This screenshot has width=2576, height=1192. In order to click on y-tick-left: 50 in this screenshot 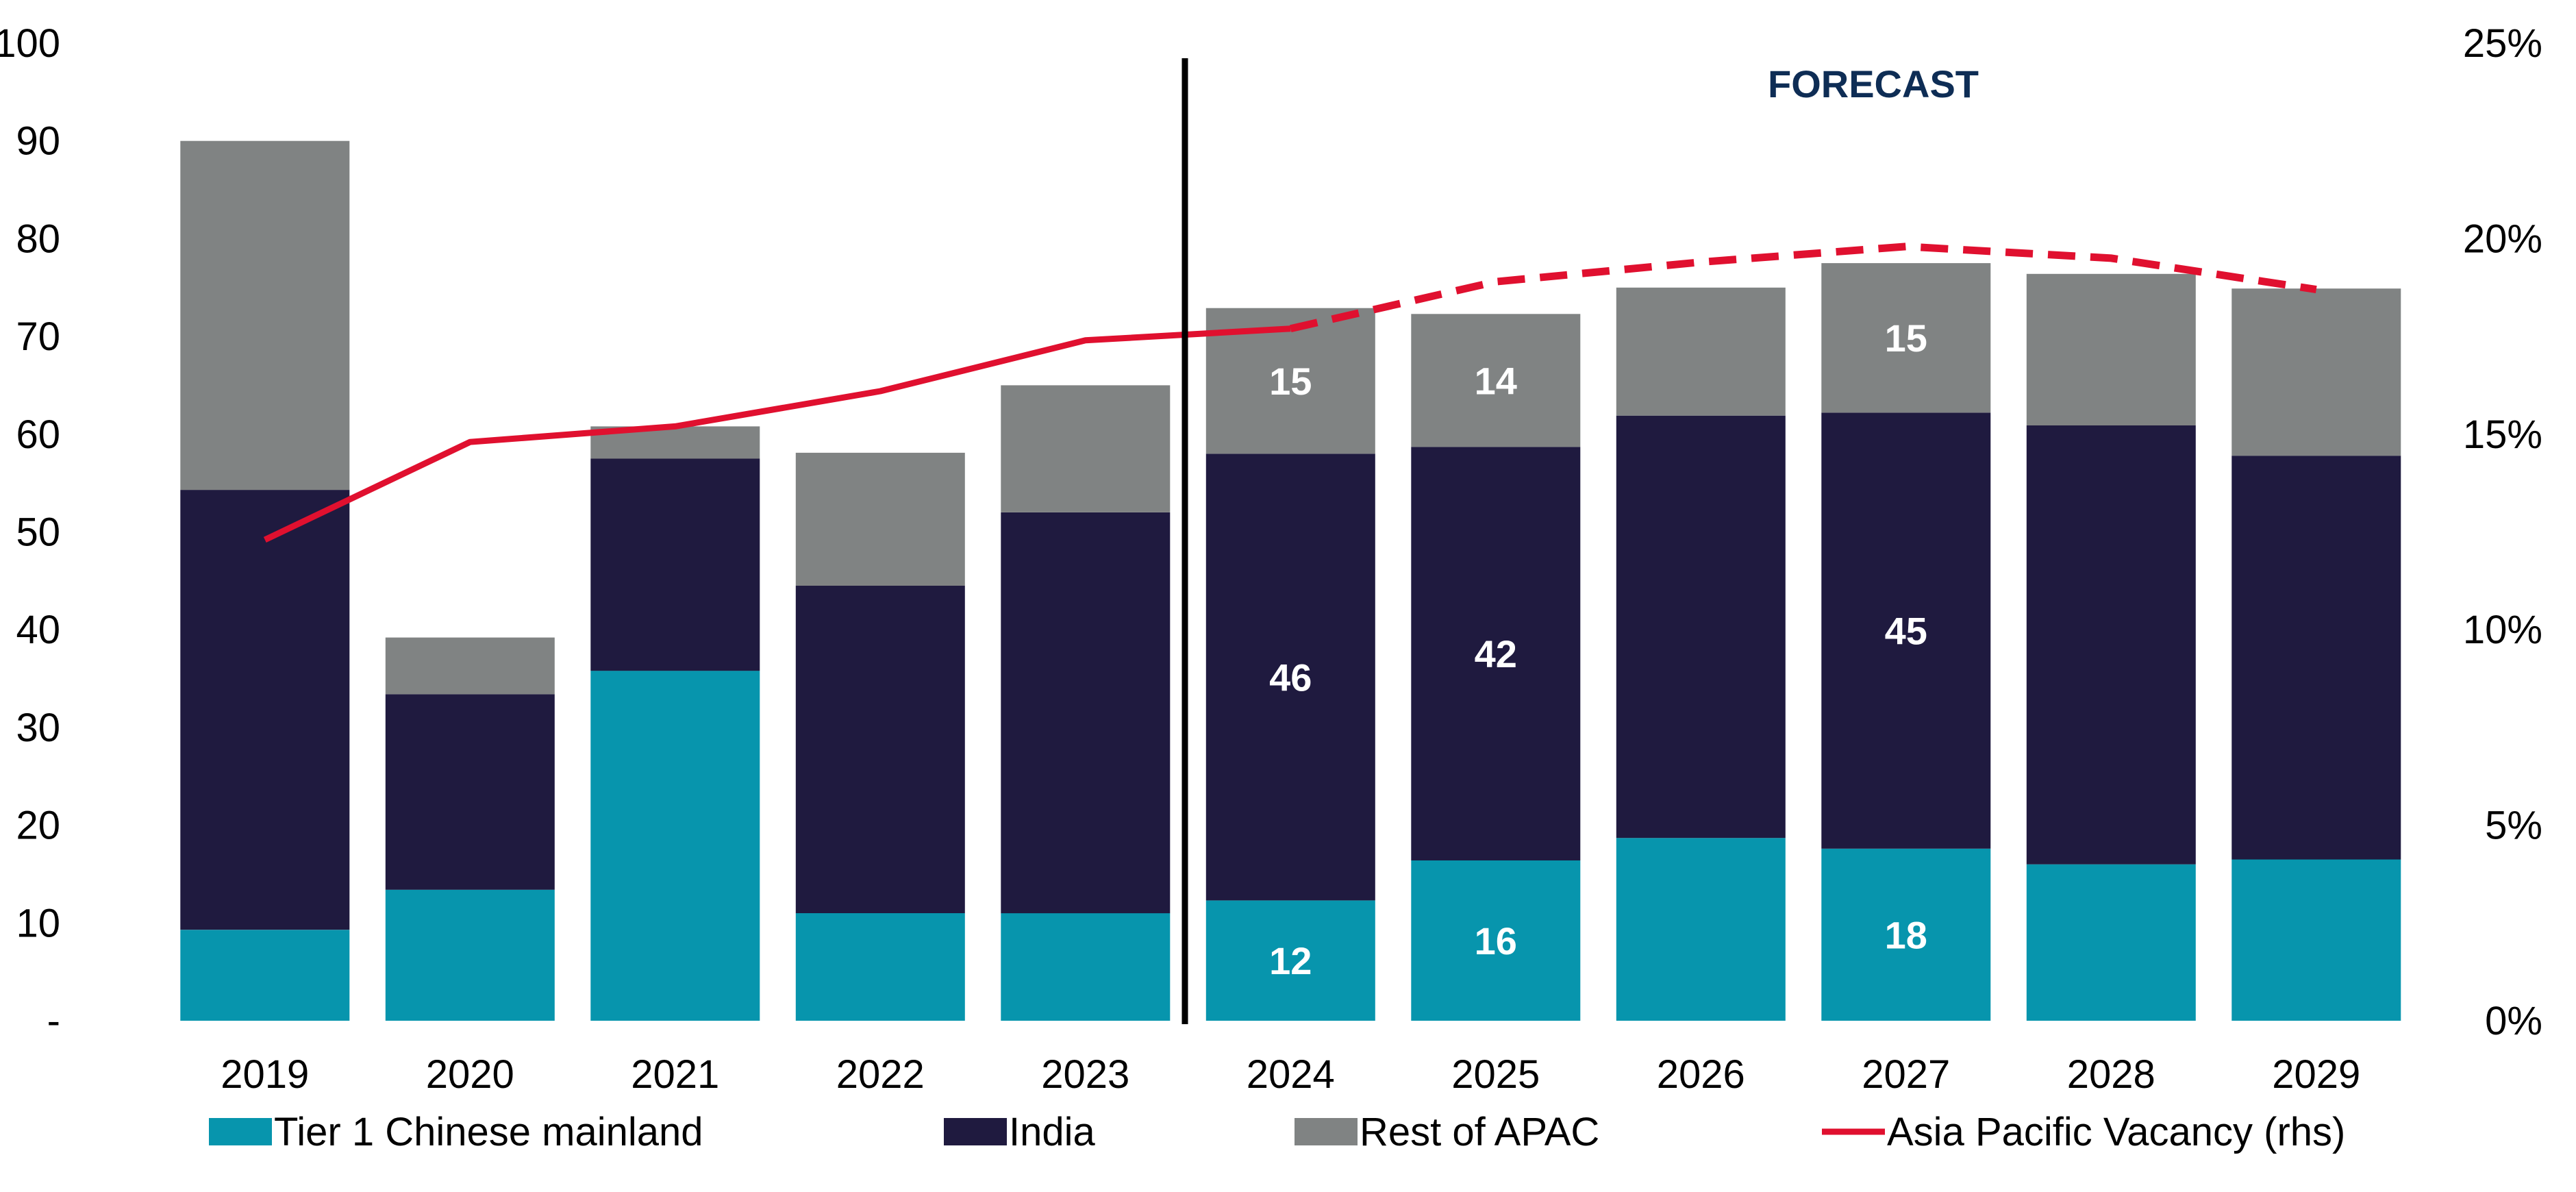, I will do `click(38, 532)`.